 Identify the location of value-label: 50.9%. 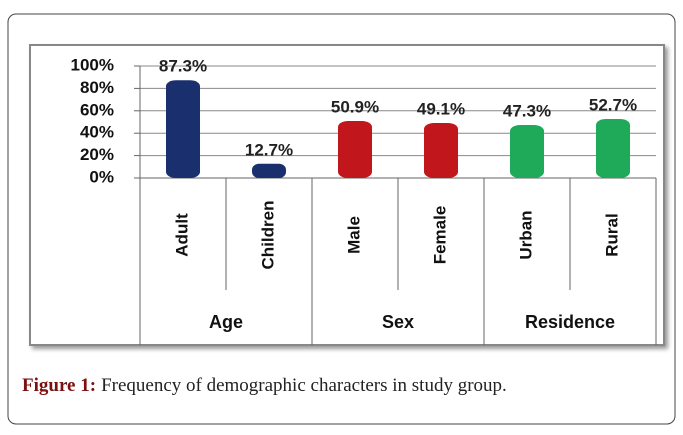
(355, 106).